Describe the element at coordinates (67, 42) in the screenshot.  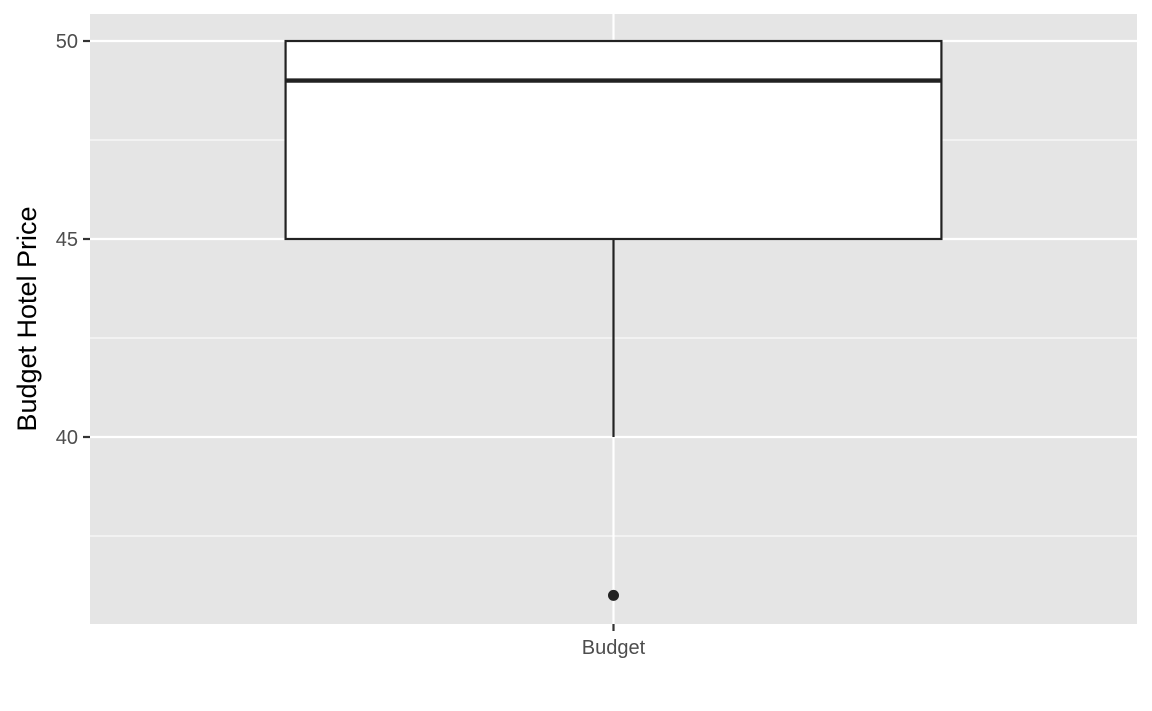
I see `y-tick-label: 50` at that location.